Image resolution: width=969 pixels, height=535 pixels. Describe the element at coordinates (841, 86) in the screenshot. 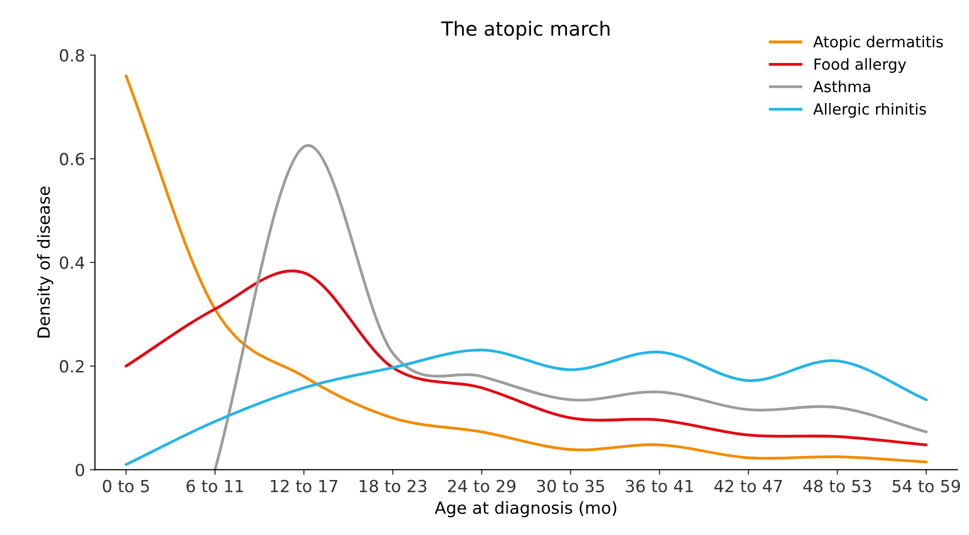

I see `legend-label: Asthma` at that location.